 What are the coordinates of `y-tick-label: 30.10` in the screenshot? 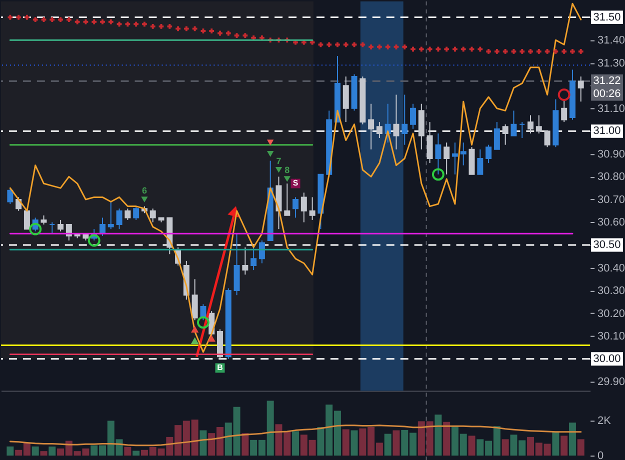 It's located at (611, 336).